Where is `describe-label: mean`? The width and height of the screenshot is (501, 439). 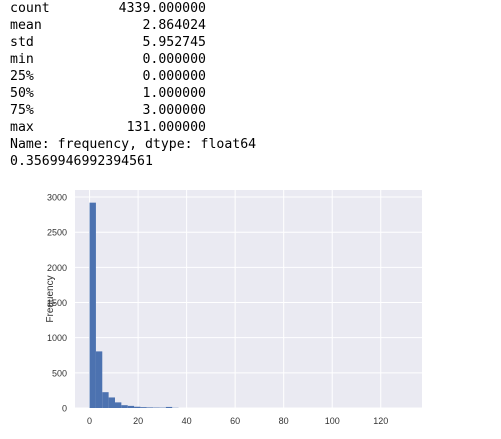
describe-label: mean is located at coordinates (26, 25).